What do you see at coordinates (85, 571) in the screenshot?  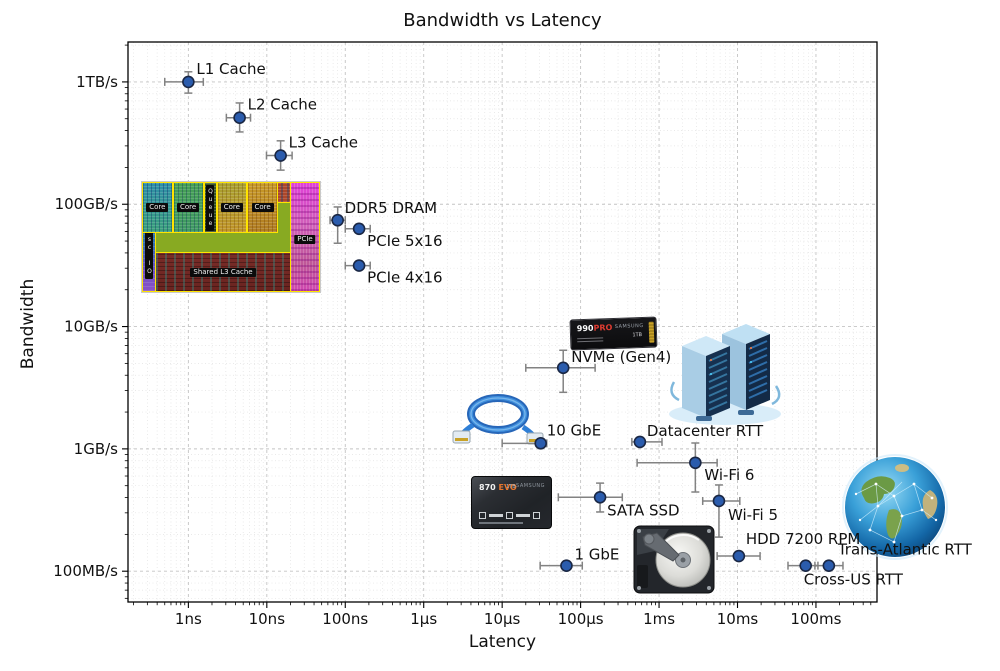 I see `y-tick-label: 100MB/s` at bounding box center [85, 571].